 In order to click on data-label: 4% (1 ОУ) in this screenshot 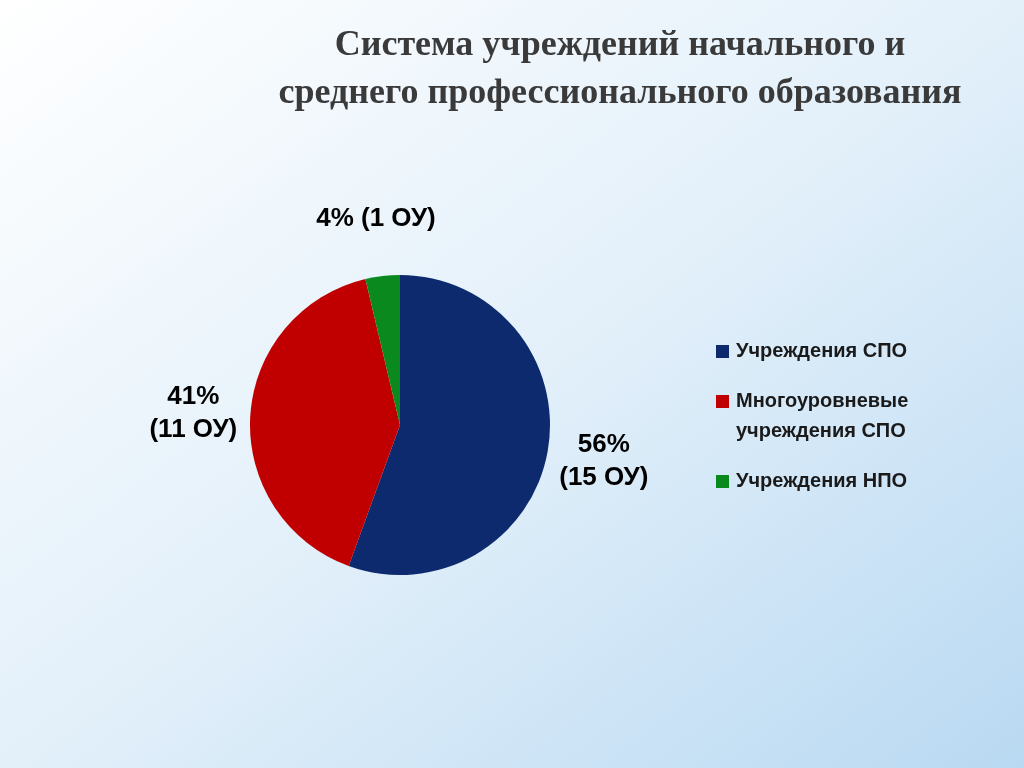, I will do `click(376, 217)`.